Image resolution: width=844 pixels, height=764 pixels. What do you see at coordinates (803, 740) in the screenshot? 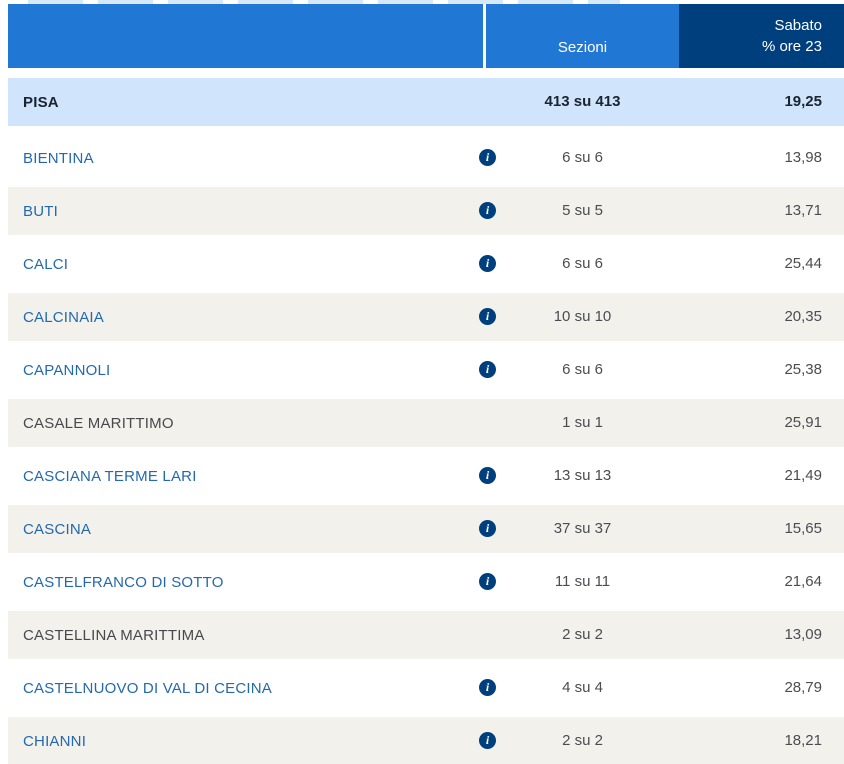
I see `turnout-value: 18,21` at bounding box center [803, 740].